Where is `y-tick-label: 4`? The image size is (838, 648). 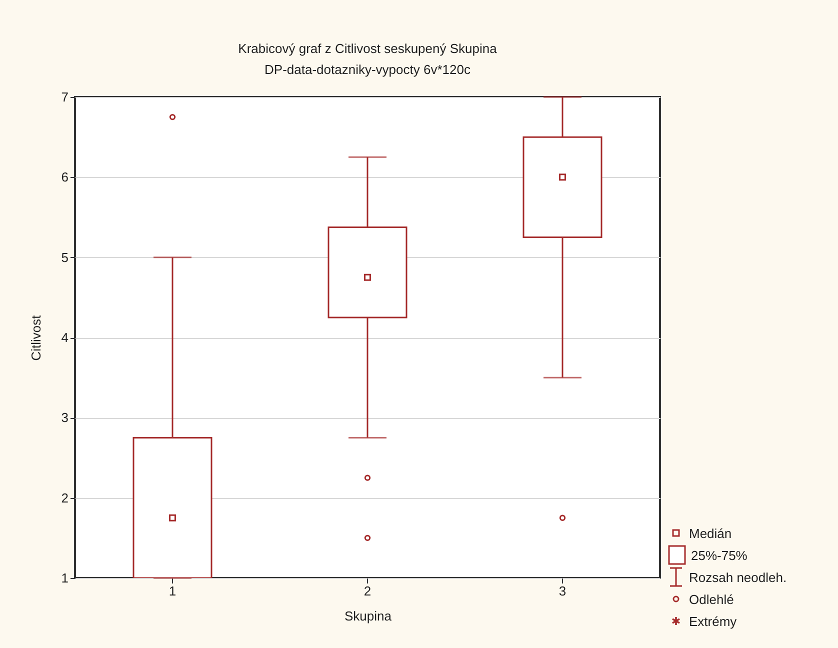
y-tick-label: 4 is located at coordinates (64, 337).